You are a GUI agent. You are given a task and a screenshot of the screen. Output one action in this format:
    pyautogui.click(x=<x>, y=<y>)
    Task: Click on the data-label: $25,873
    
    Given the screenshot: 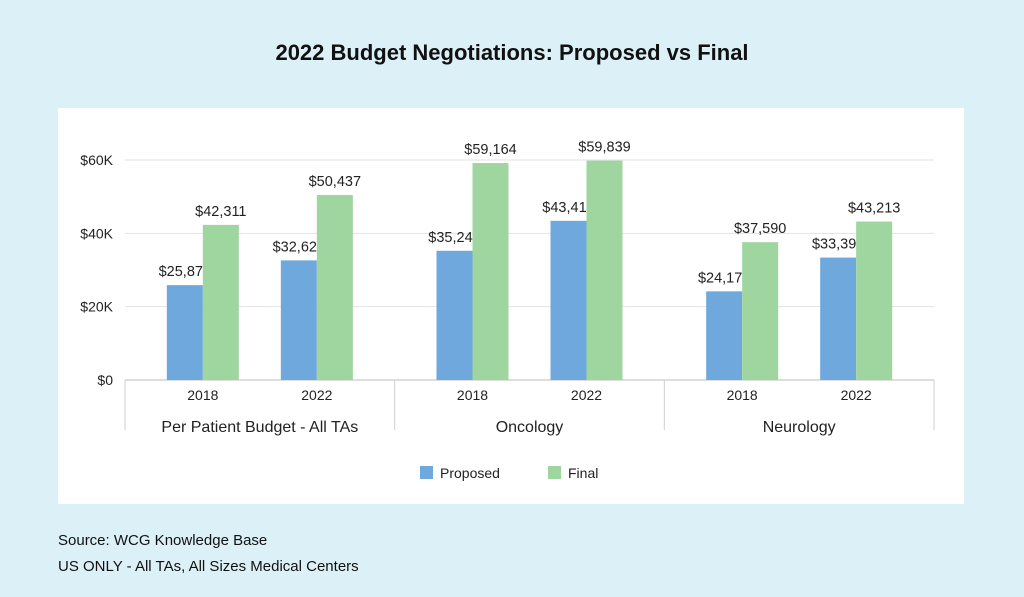 What is the action you would take?
    pyautogui.click(x=185, y=272)
    